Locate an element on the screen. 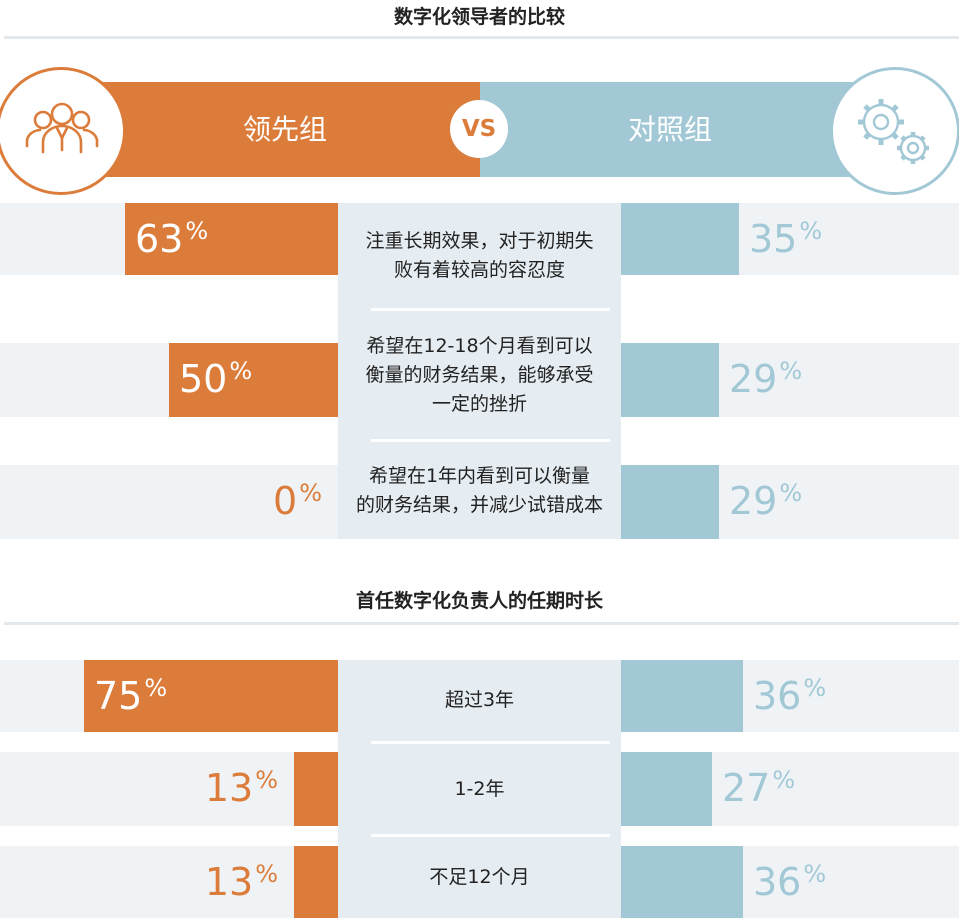  chart2-row1-category-line-1: 超过3年 is located at coordinates (479, 699).